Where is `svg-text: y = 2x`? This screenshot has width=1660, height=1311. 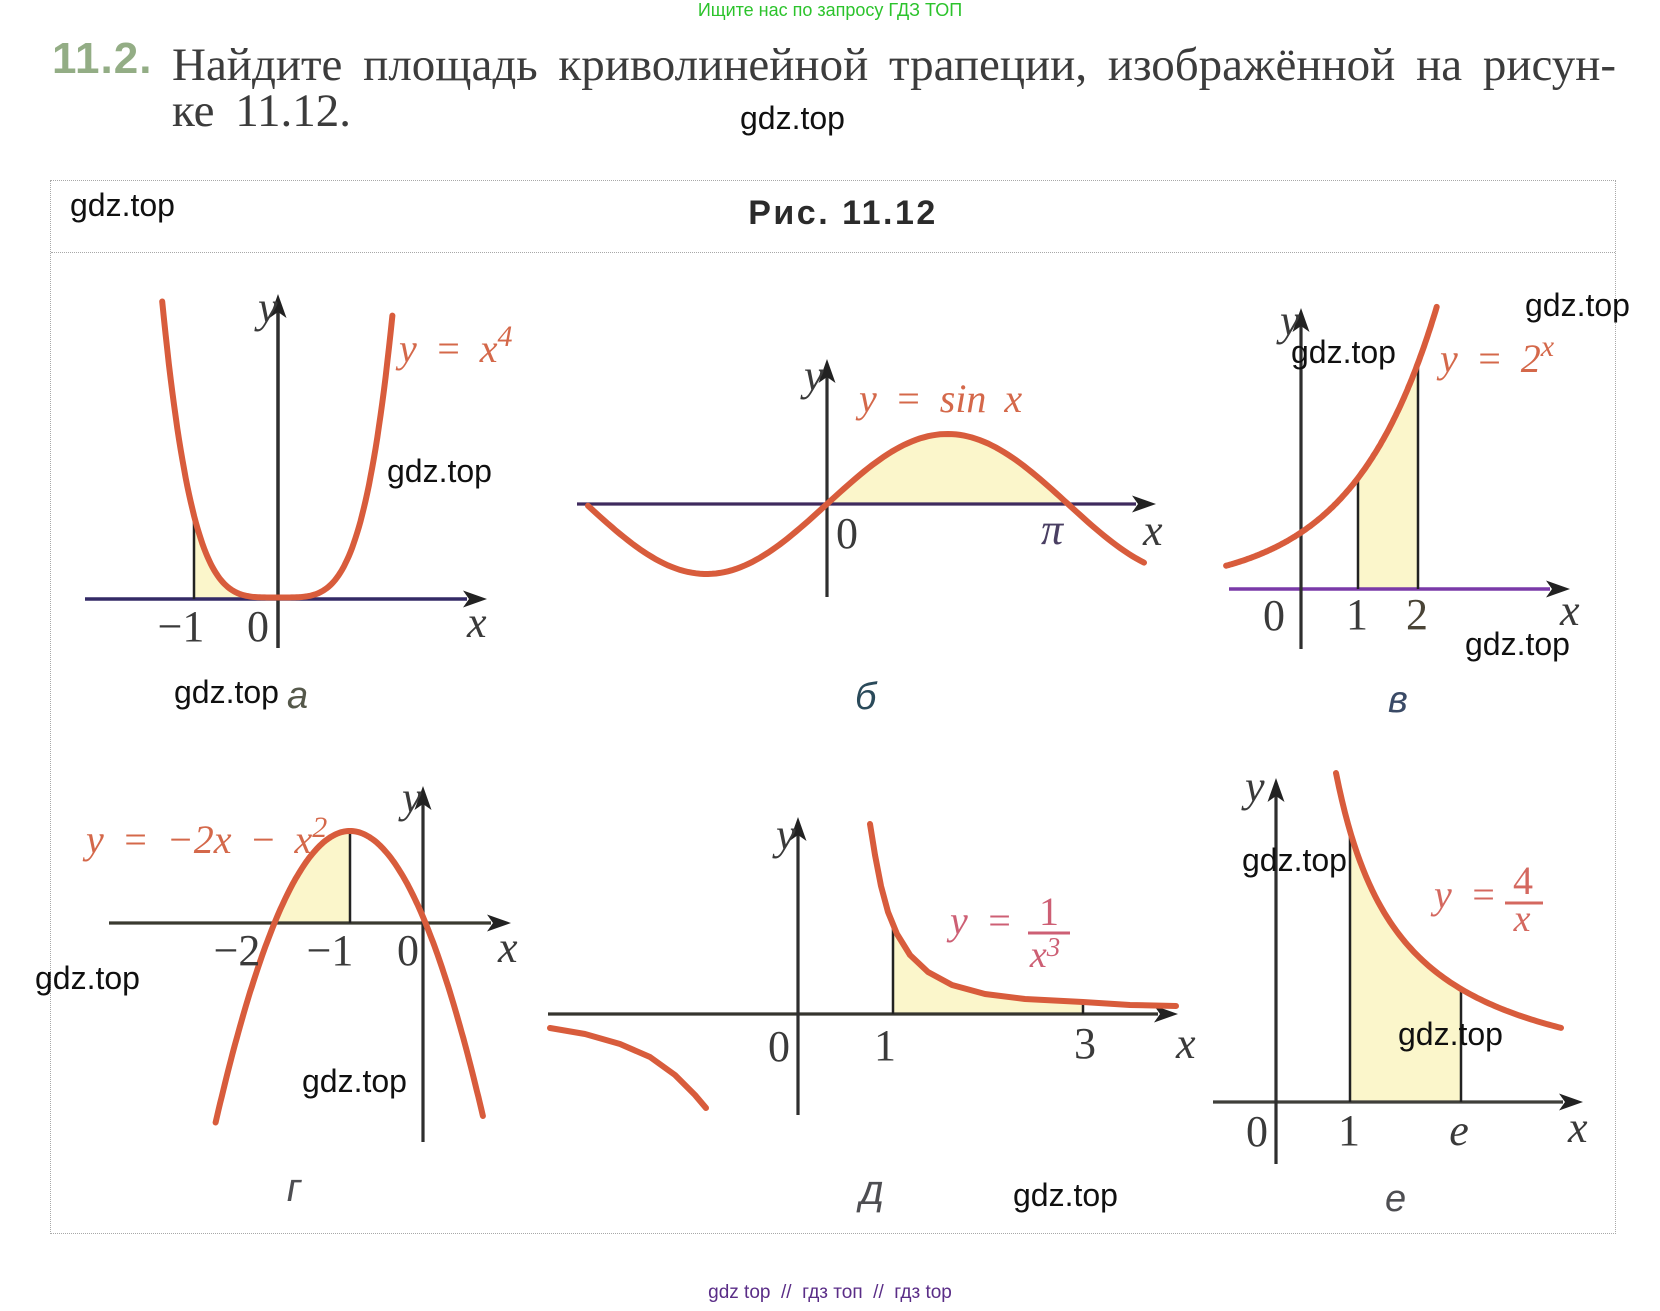
svg-text: y = 2x is located at coordinates (1495, 355).